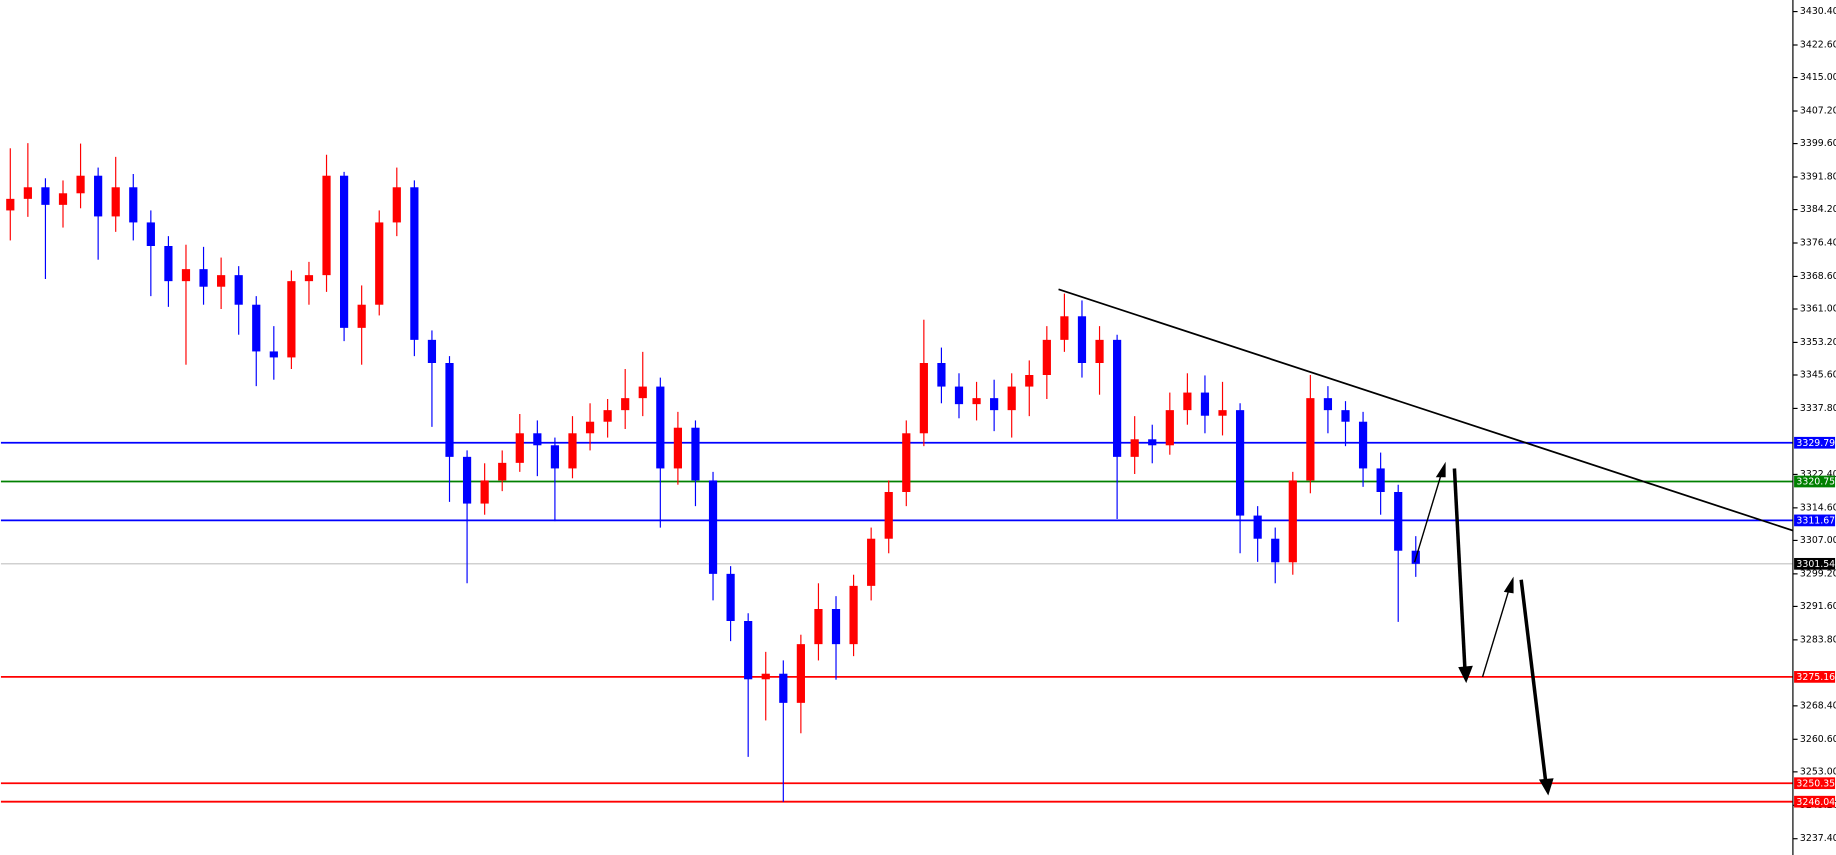 Image resolution: width=1836 pixels, height=855 pixels. I want to click on level-label: 3275.16, so click(1815, 677).